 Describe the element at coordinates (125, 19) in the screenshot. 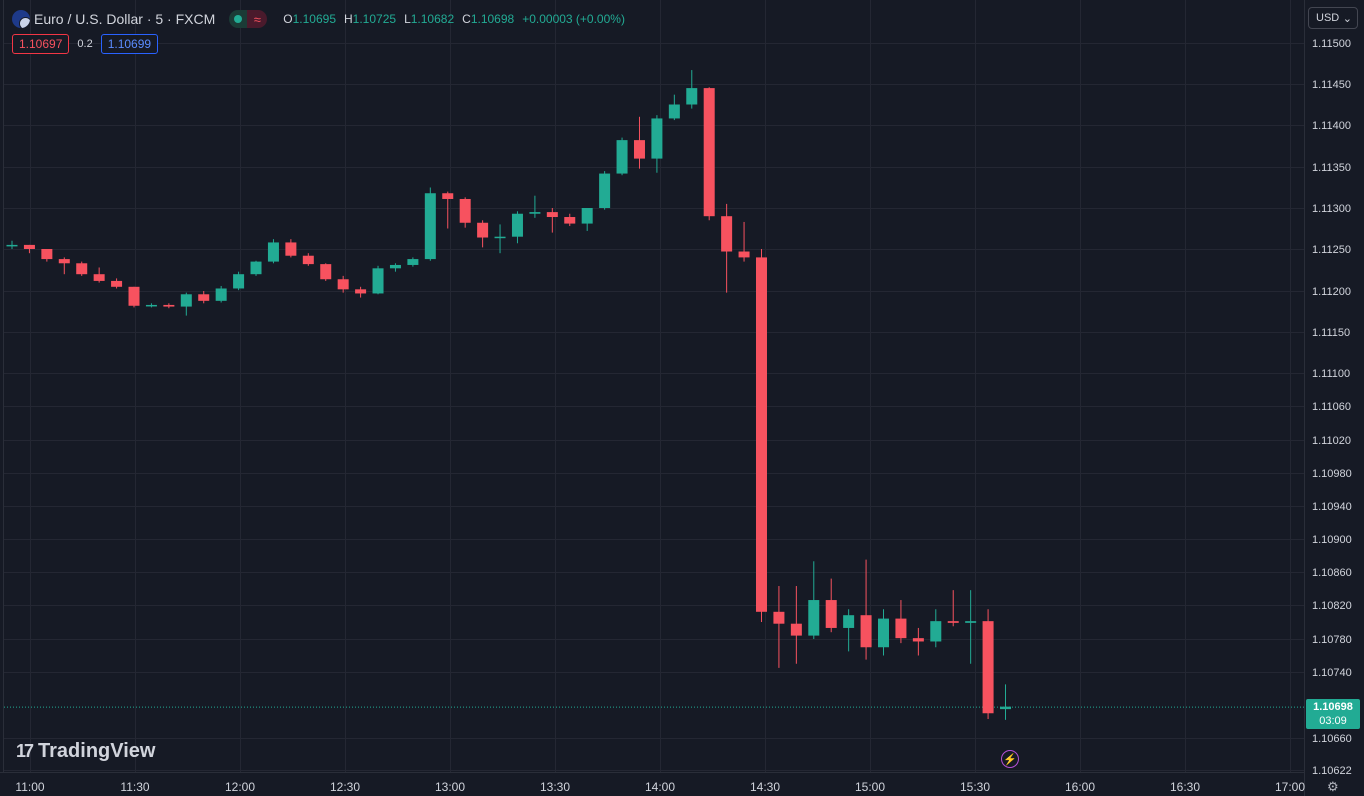

I see `symbol-title: Euro / U.S. Dollar · 5 · FXCM` at that location.